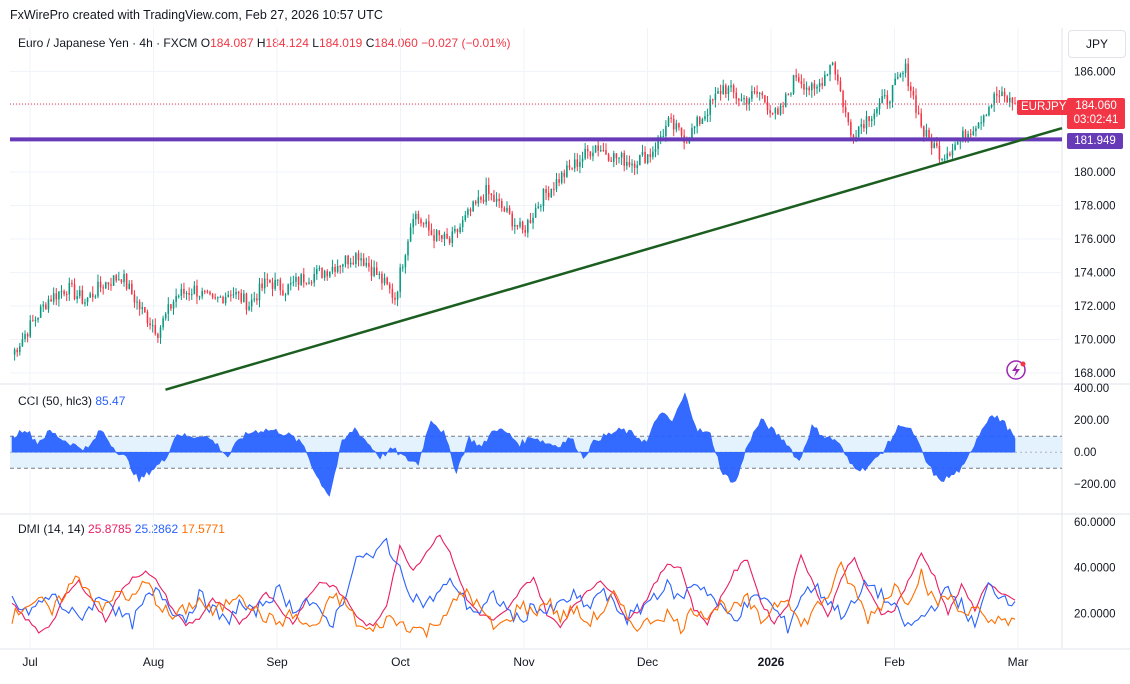 This screenshot has width=1130, height=684. What do you see at coordinates (1044, 107) in the screenshot?
I see `symbol-tag: EURJPY` at bounding box center [1044, 107].